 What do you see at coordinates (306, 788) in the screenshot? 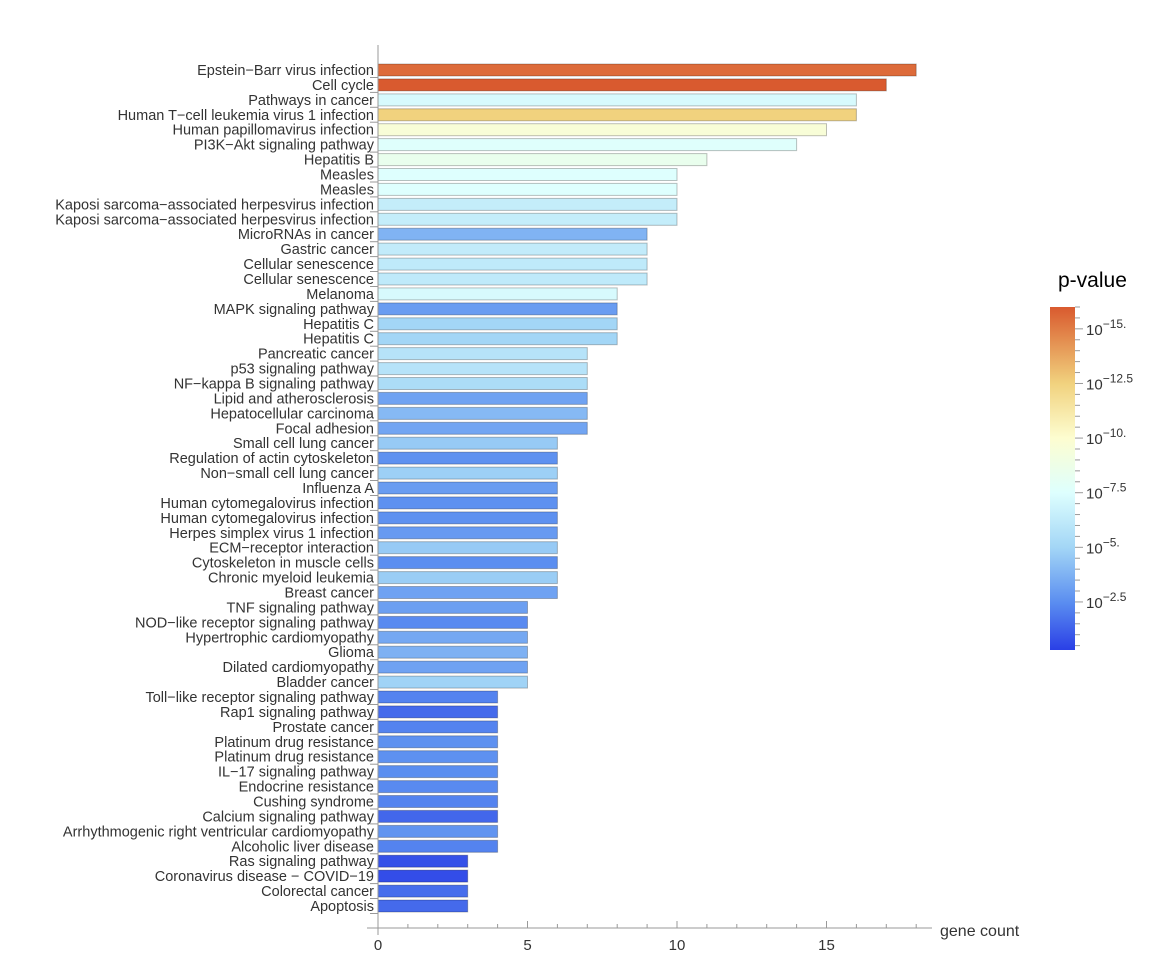
I see `category-label: Endocrine resistance` at bounding box center [306, 788].